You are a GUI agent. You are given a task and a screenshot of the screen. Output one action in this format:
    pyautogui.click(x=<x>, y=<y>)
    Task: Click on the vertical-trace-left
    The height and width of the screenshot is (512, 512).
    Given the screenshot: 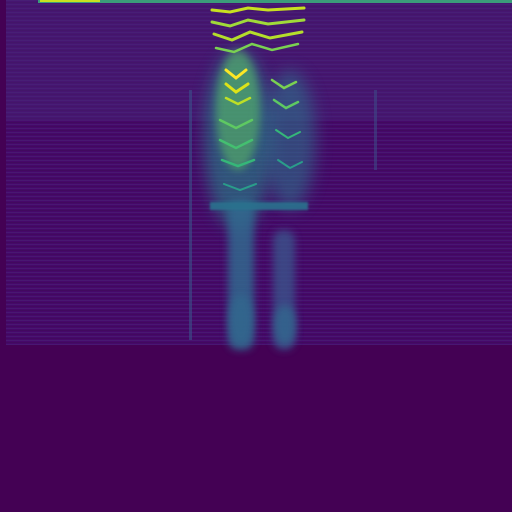 What is the action you would take?
    pyautogui.click(x=190, y=215)
    